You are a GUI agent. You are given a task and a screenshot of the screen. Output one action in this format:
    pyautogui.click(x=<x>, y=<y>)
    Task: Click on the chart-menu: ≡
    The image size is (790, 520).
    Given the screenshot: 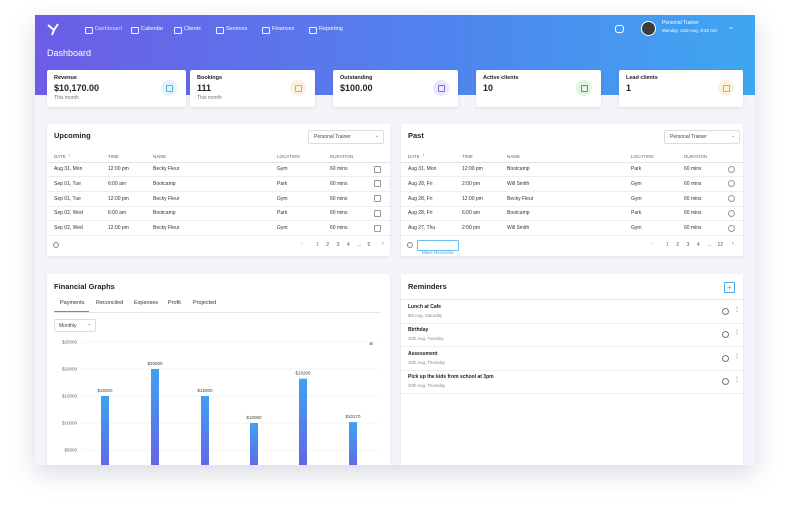 What is the action you would take?
    pyautogui.click(x=371, y=344)
    